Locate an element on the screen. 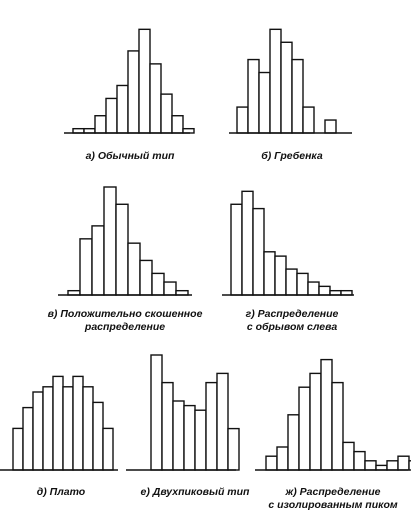 The height and width of the screenshot is (524, 411). histogram-caption: г) Распределение с обрывом слева is located at coordinates (292, 321).